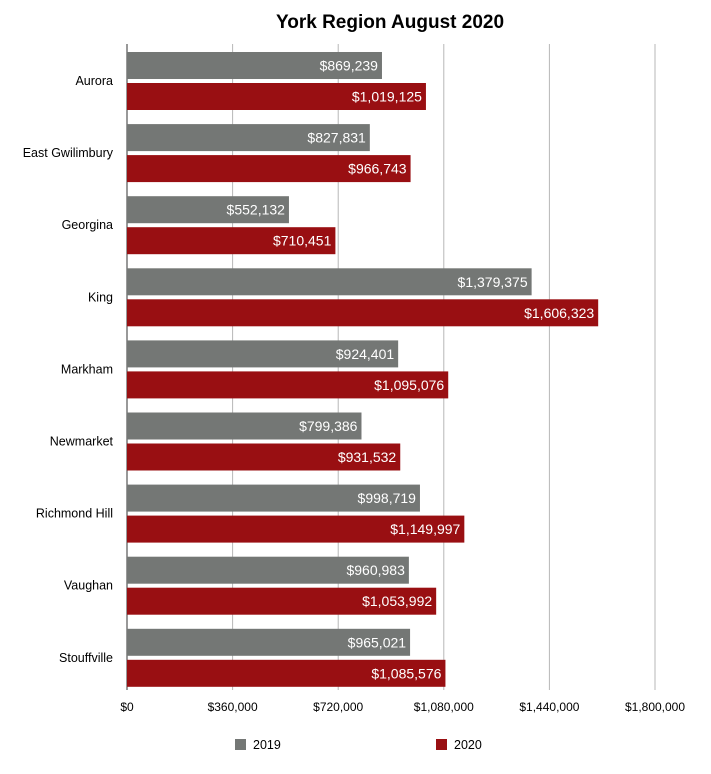 The image size is (711, 774). What do you see at coordinates (87, 369) in the screenshot?
I see `category-label: Markham` at bounding box center [87, 369].